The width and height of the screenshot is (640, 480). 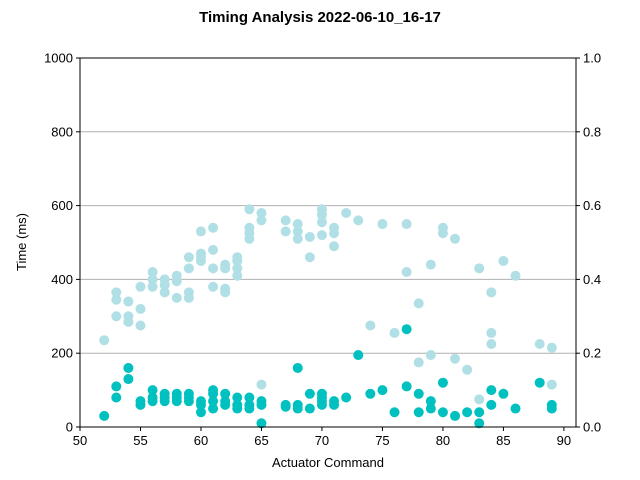 I want to click on y-tick-label: 600, so click(x=62, y=205).